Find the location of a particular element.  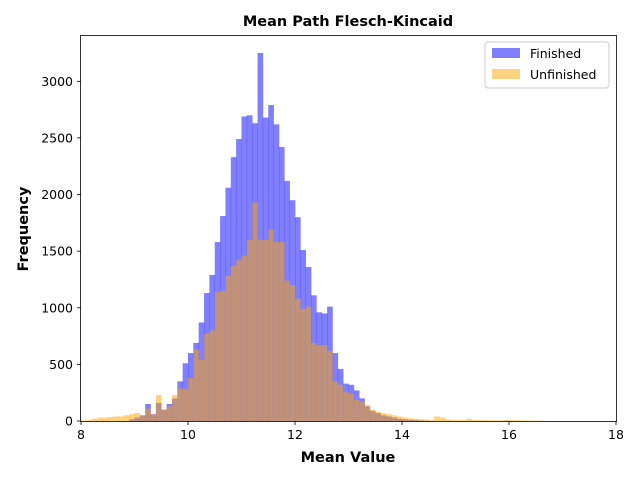

legend: Finished Unfinished is located at coordinates (547, 65).